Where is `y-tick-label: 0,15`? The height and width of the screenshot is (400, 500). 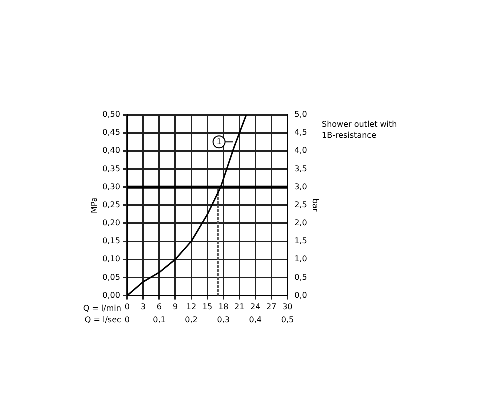 y-tick-label: 0,15 is located at coordinates (111, 241).